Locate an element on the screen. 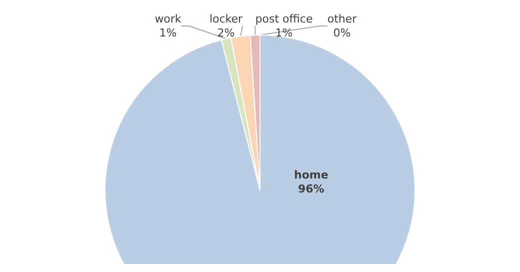 This screenshot has width=520, height=272. data-label: 96% is located at coordinates (311, 189).